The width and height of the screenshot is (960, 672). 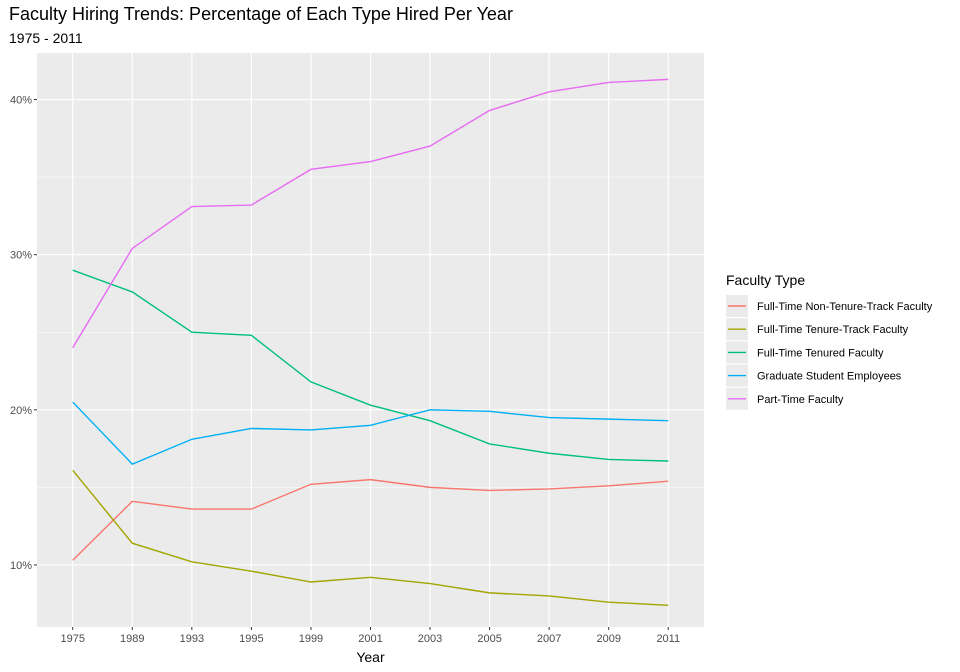 What do you see at coordinates (489, 639) in the screenshot?
I see `x-tick-label: 2005` at bounding box center [489, 639].